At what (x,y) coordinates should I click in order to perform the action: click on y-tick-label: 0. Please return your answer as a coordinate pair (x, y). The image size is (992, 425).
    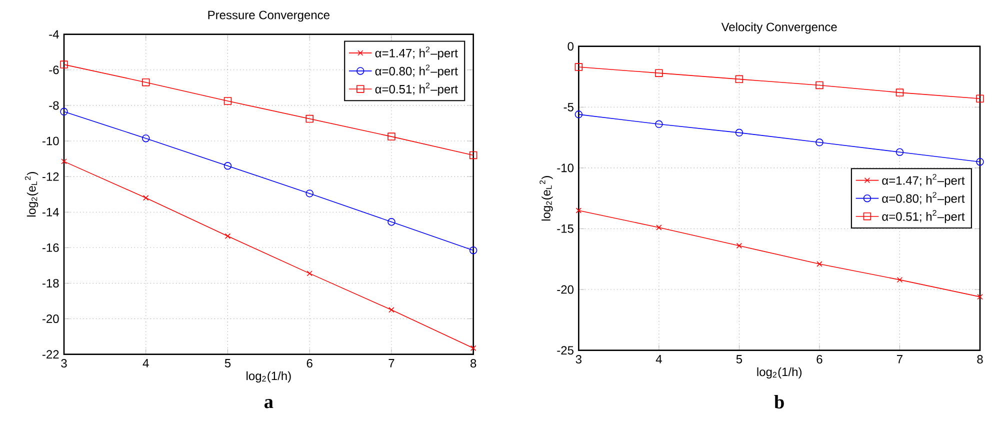
    Looking at the image, I should click on (571, 46).